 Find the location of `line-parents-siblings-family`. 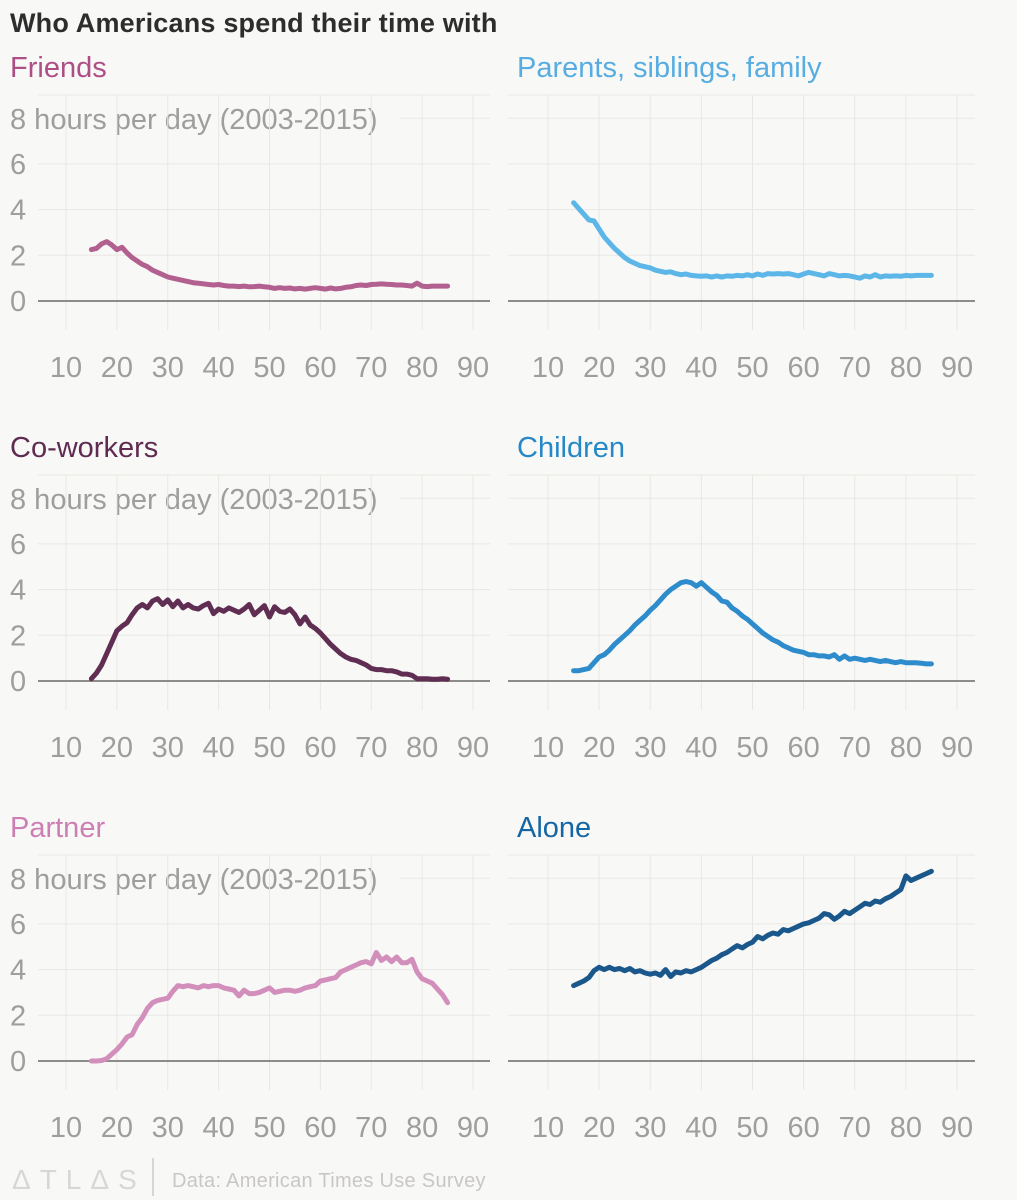

line-parents-siblings-family is located at coordinates (752, 240).